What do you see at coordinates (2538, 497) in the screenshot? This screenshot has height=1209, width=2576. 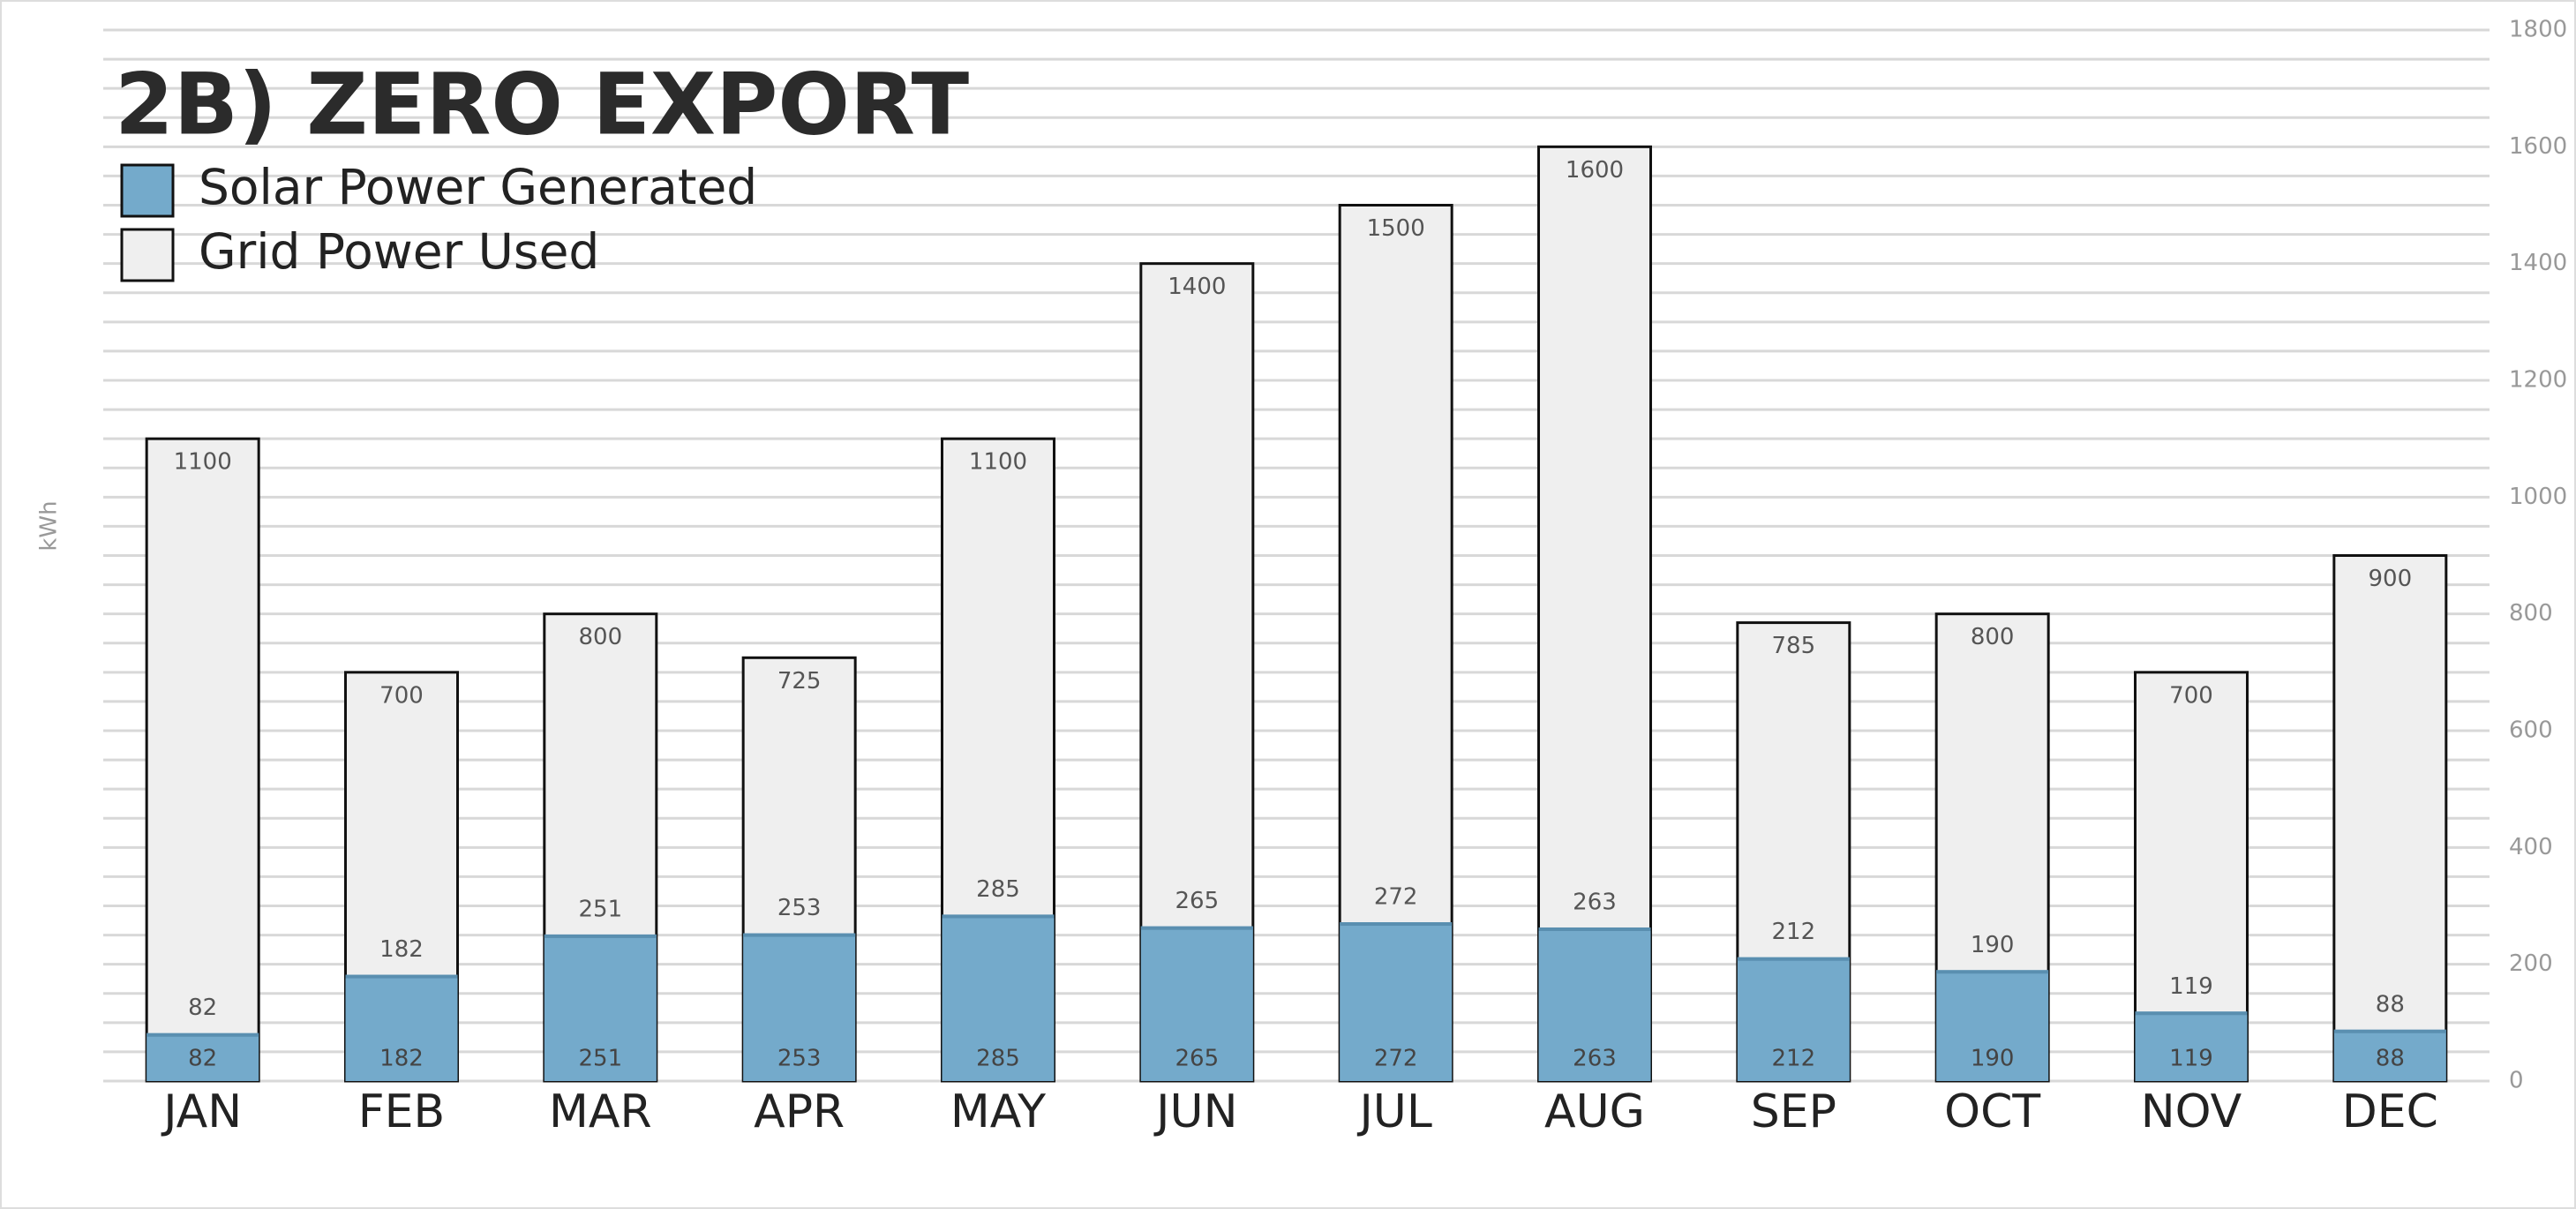 I see `y-tick-label: 1000` at bounding box center [2538, 497].